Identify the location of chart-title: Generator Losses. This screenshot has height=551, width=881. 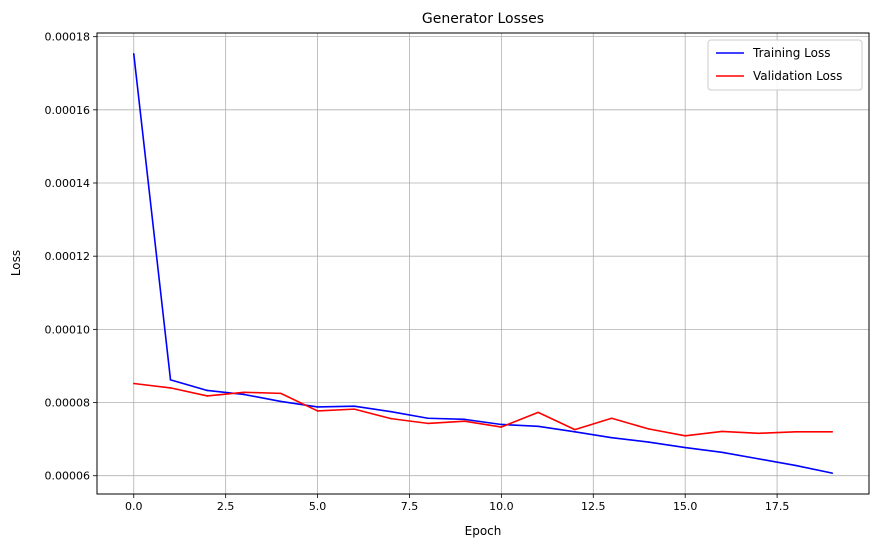
(483, 19).